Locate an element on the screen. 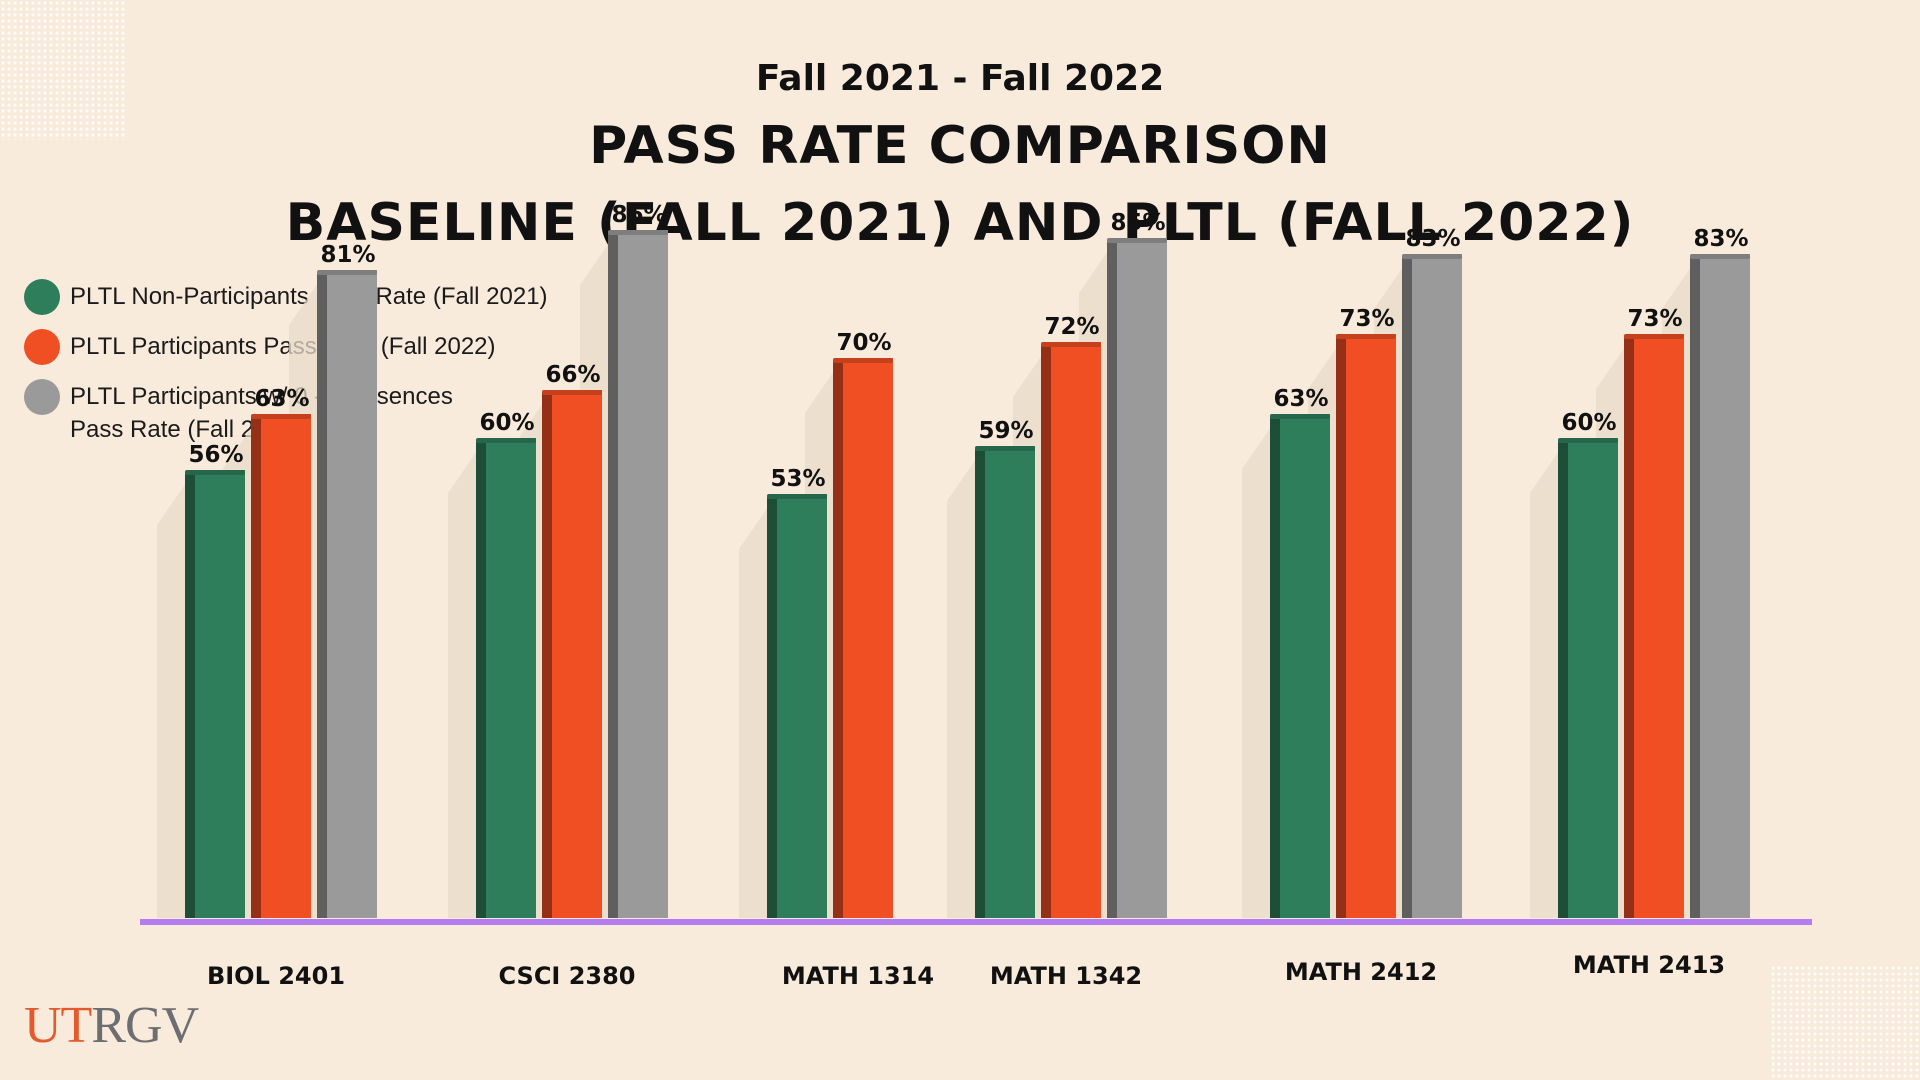 The height and width of the screenshot is (1080, 1920). dot-pattern-bottom-right is located at coordinates (1845, 1022).